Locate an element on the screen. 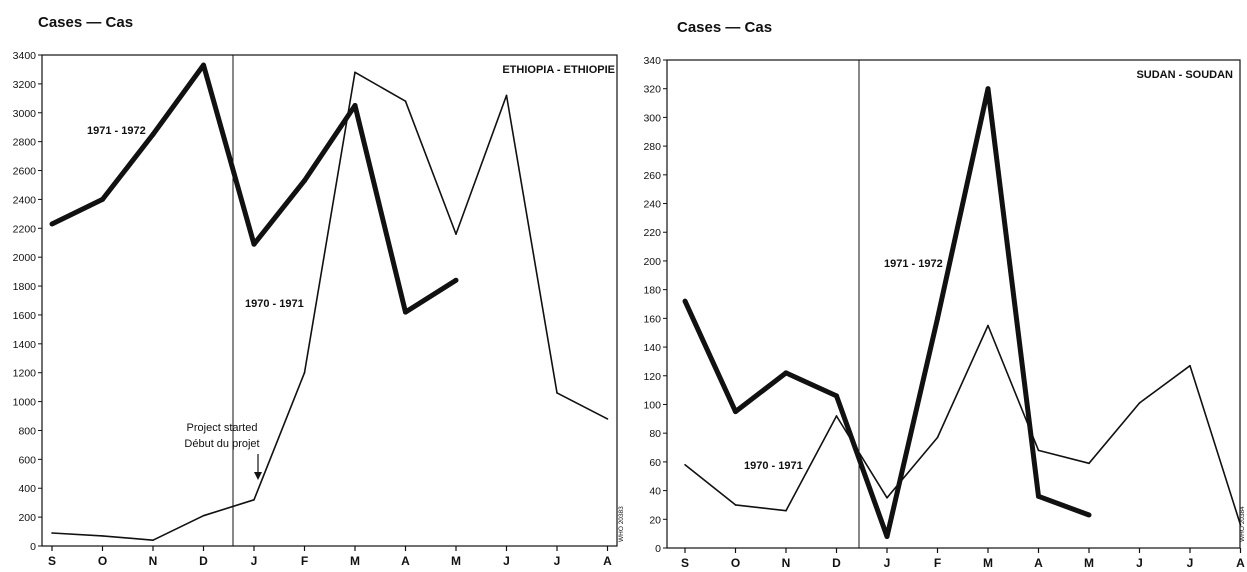 Image resolution: width=1247 pixels, height=572 pixels. y-tick-label: 280 is located at coordinates (652, 147).